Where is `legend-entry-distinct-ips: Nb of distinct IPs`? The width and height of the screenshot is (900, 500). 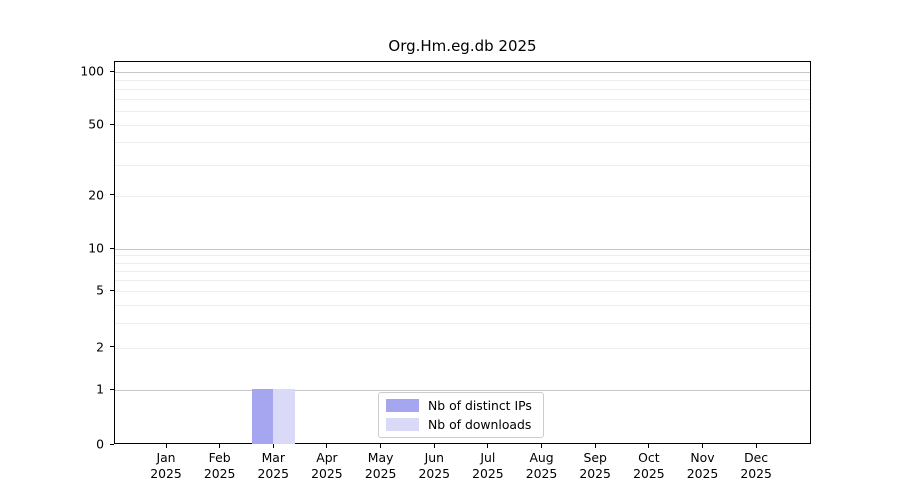 legend-entry-distinct-ips: Nb of distinct IPs is located at coordinates (461, 405).